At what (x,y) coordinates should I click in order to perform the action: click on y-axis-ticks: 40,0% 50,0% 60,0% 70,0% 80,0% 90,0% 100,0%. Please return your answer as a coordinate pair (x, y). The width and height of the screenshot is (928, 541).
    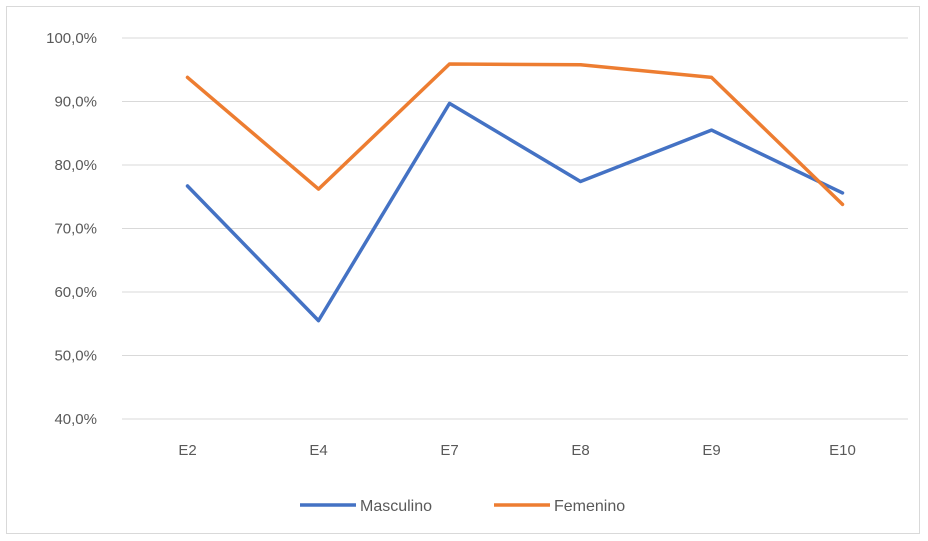
    Looking at the image, I should click on (71, 229).